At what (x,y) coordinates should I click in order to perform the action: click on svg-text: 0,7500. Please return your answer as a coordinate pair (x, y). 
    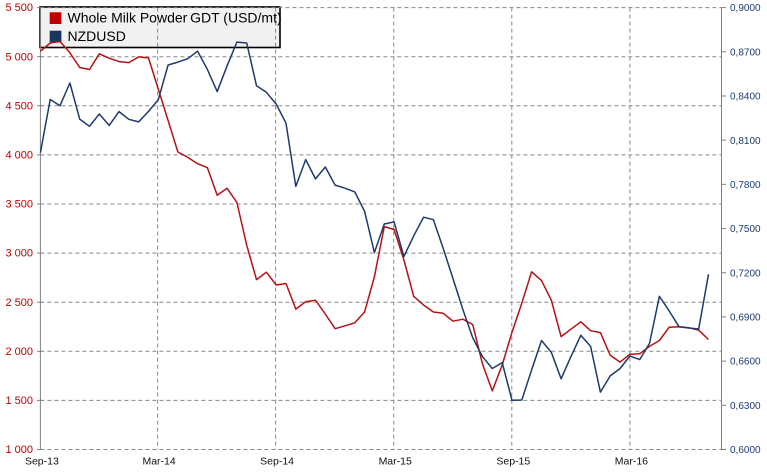
    Looking at the image, I should click on (745, 229).